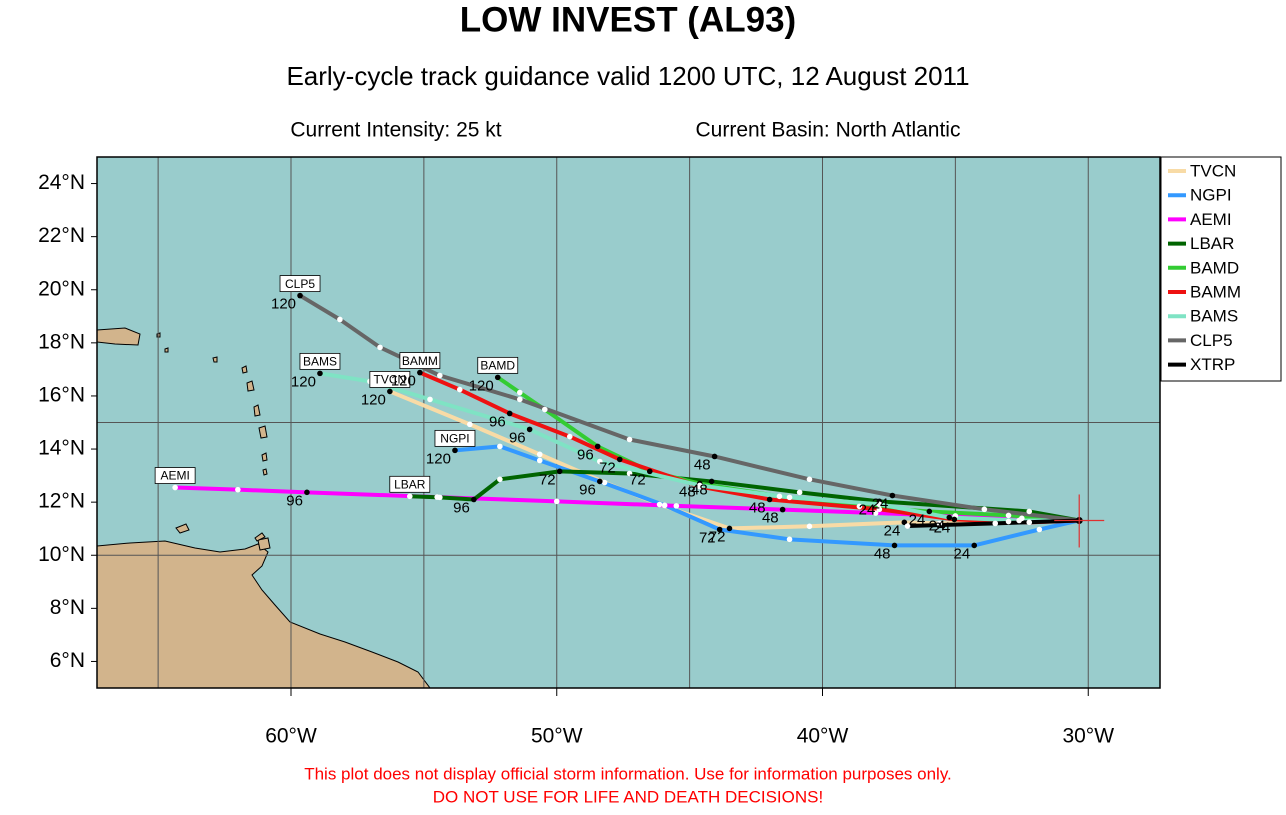  I want to click on legend-label: BAMS, so click(1214, 316).